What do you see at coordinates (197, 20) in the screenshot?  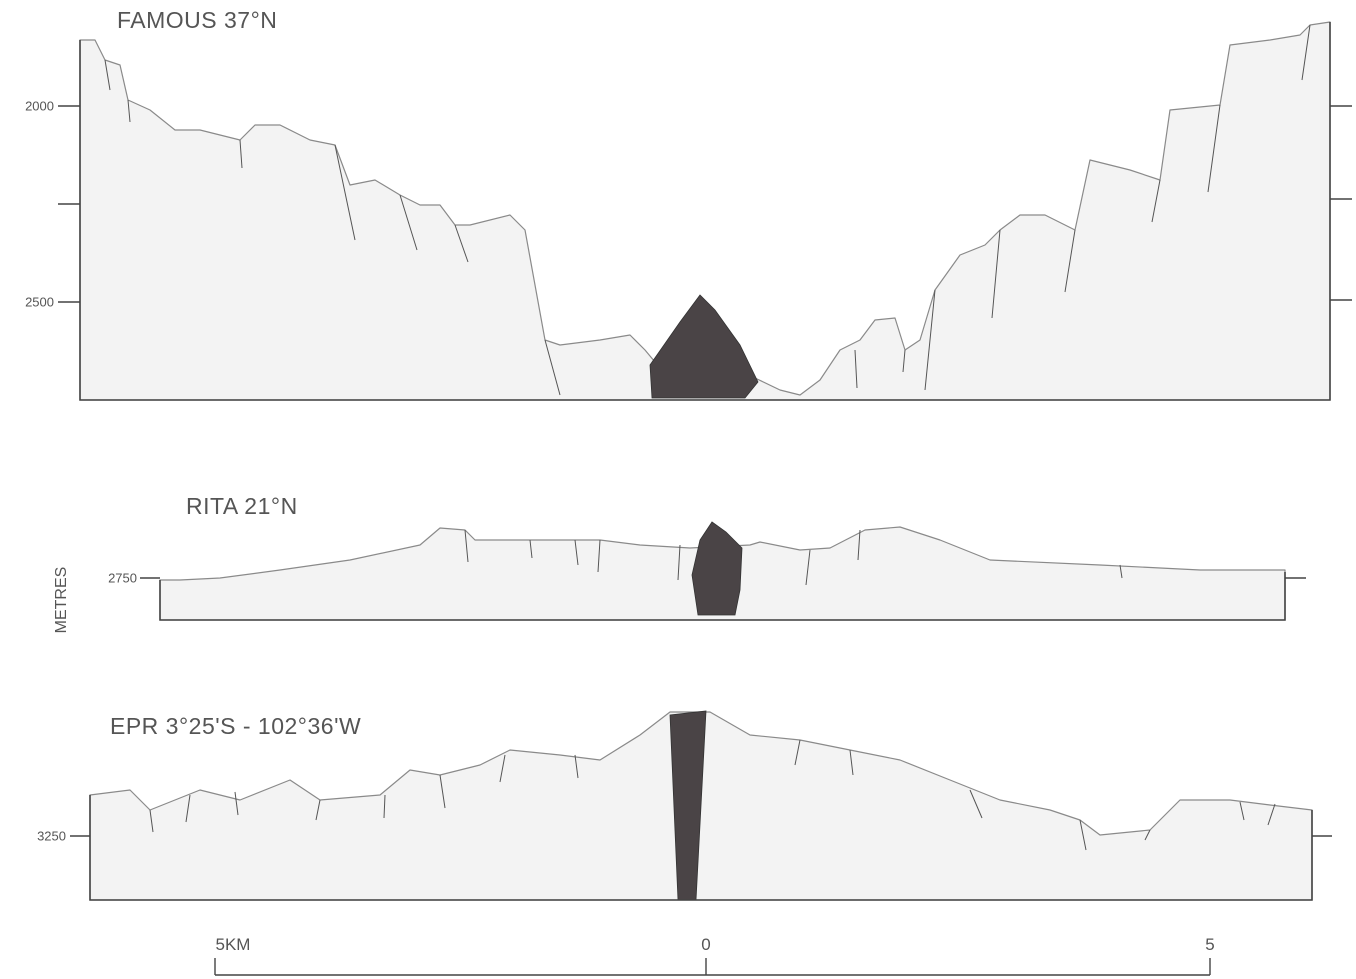 I see `profile-title: FAMOUS 37°N` at bounding box center [197, 20].